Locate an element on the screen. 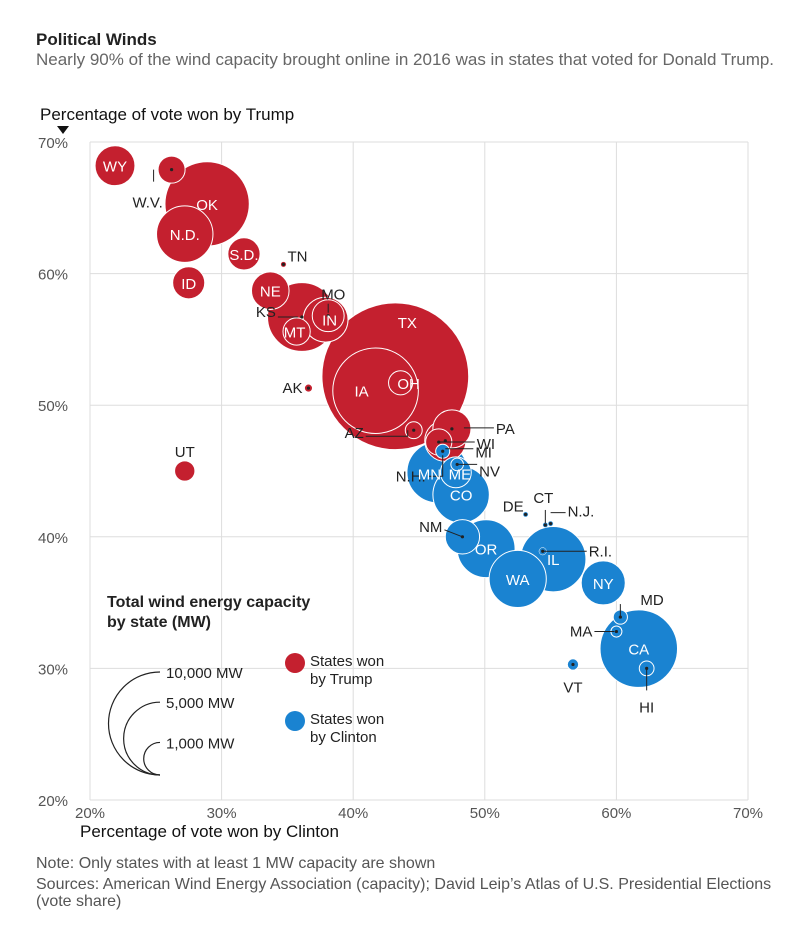  x-tick-label: 70% is located at coordinates (748, 813).